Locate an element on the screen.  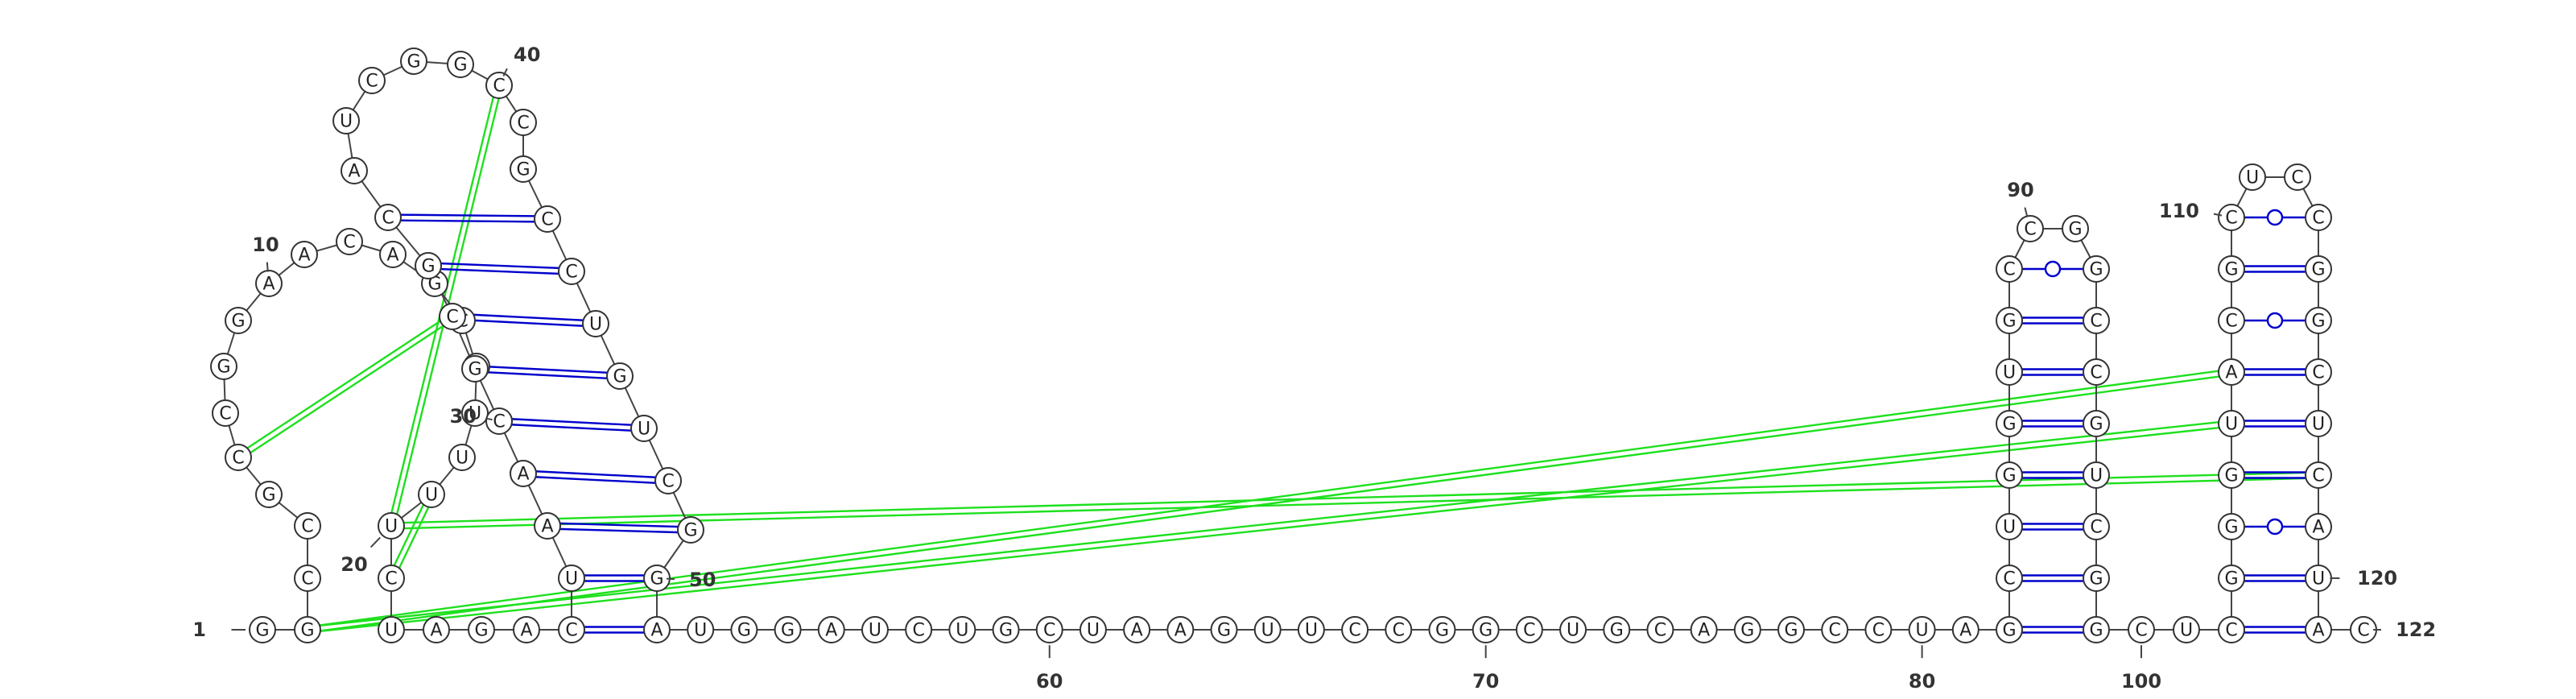
gu-wobble-pair is located at coordinates (2274, 217).